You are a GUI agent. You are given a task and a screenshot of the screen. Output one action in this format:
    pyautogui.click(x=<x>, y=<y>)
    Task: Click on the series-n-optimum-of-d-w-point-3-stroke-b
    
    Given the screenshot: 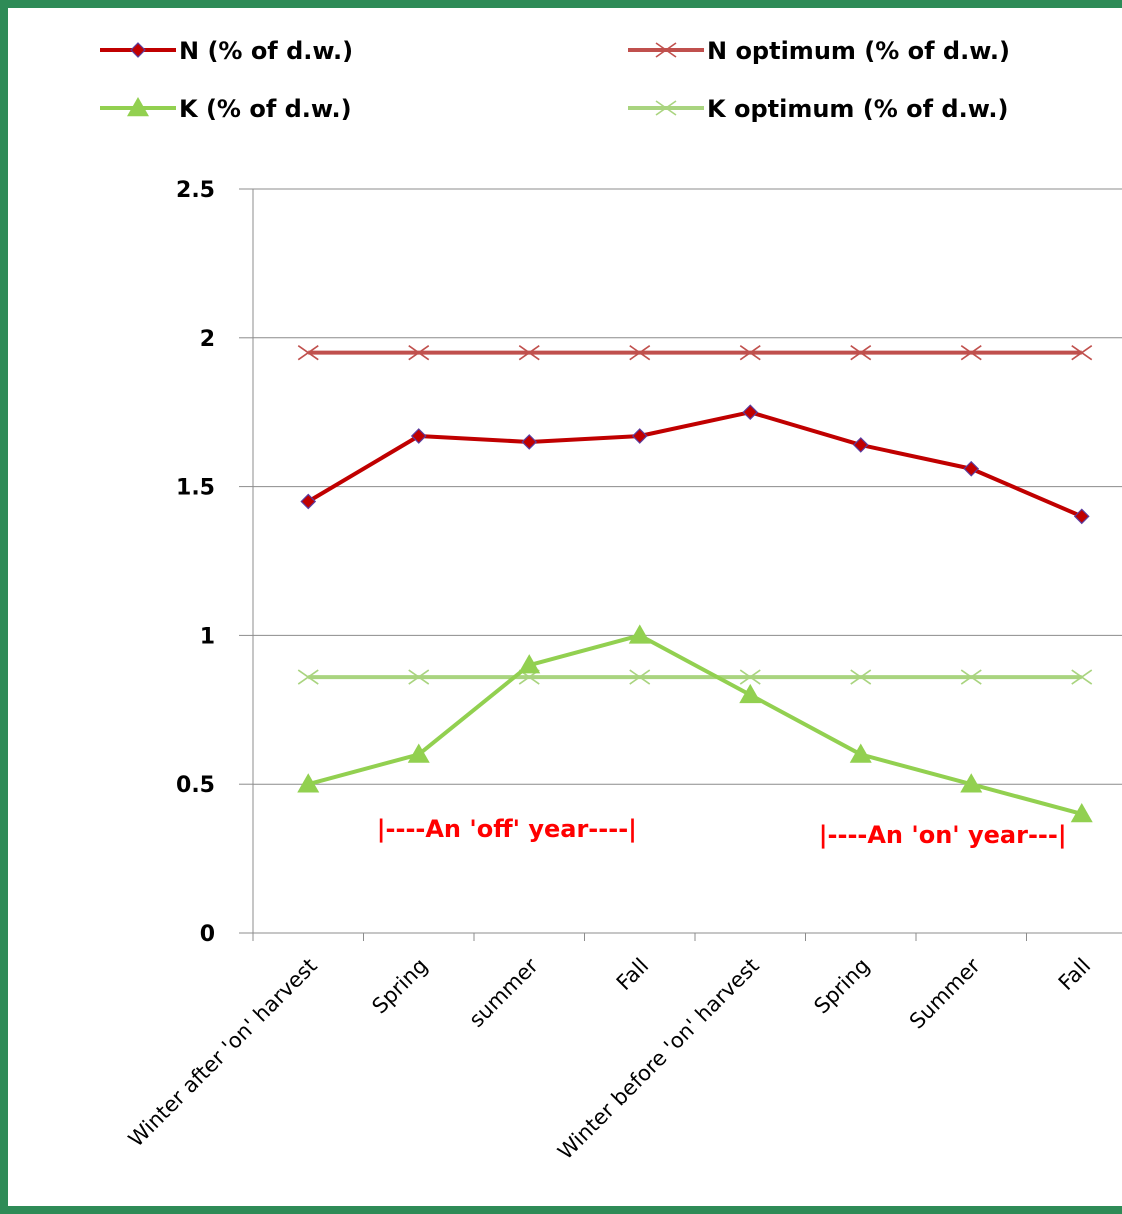 What is the action you would take?
    pyautogui.click(x=640, y=353)
    